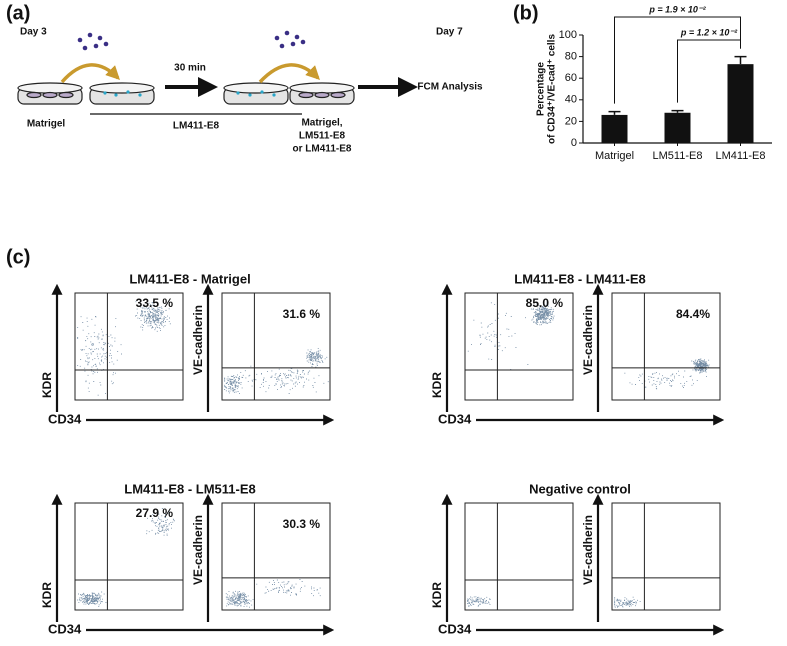 This screenshot has width=787, height=646. What do you see at coordinates (571, 121) in the screenshot?
I see `y-tick-label: 20` at bounding box center [571, 121].